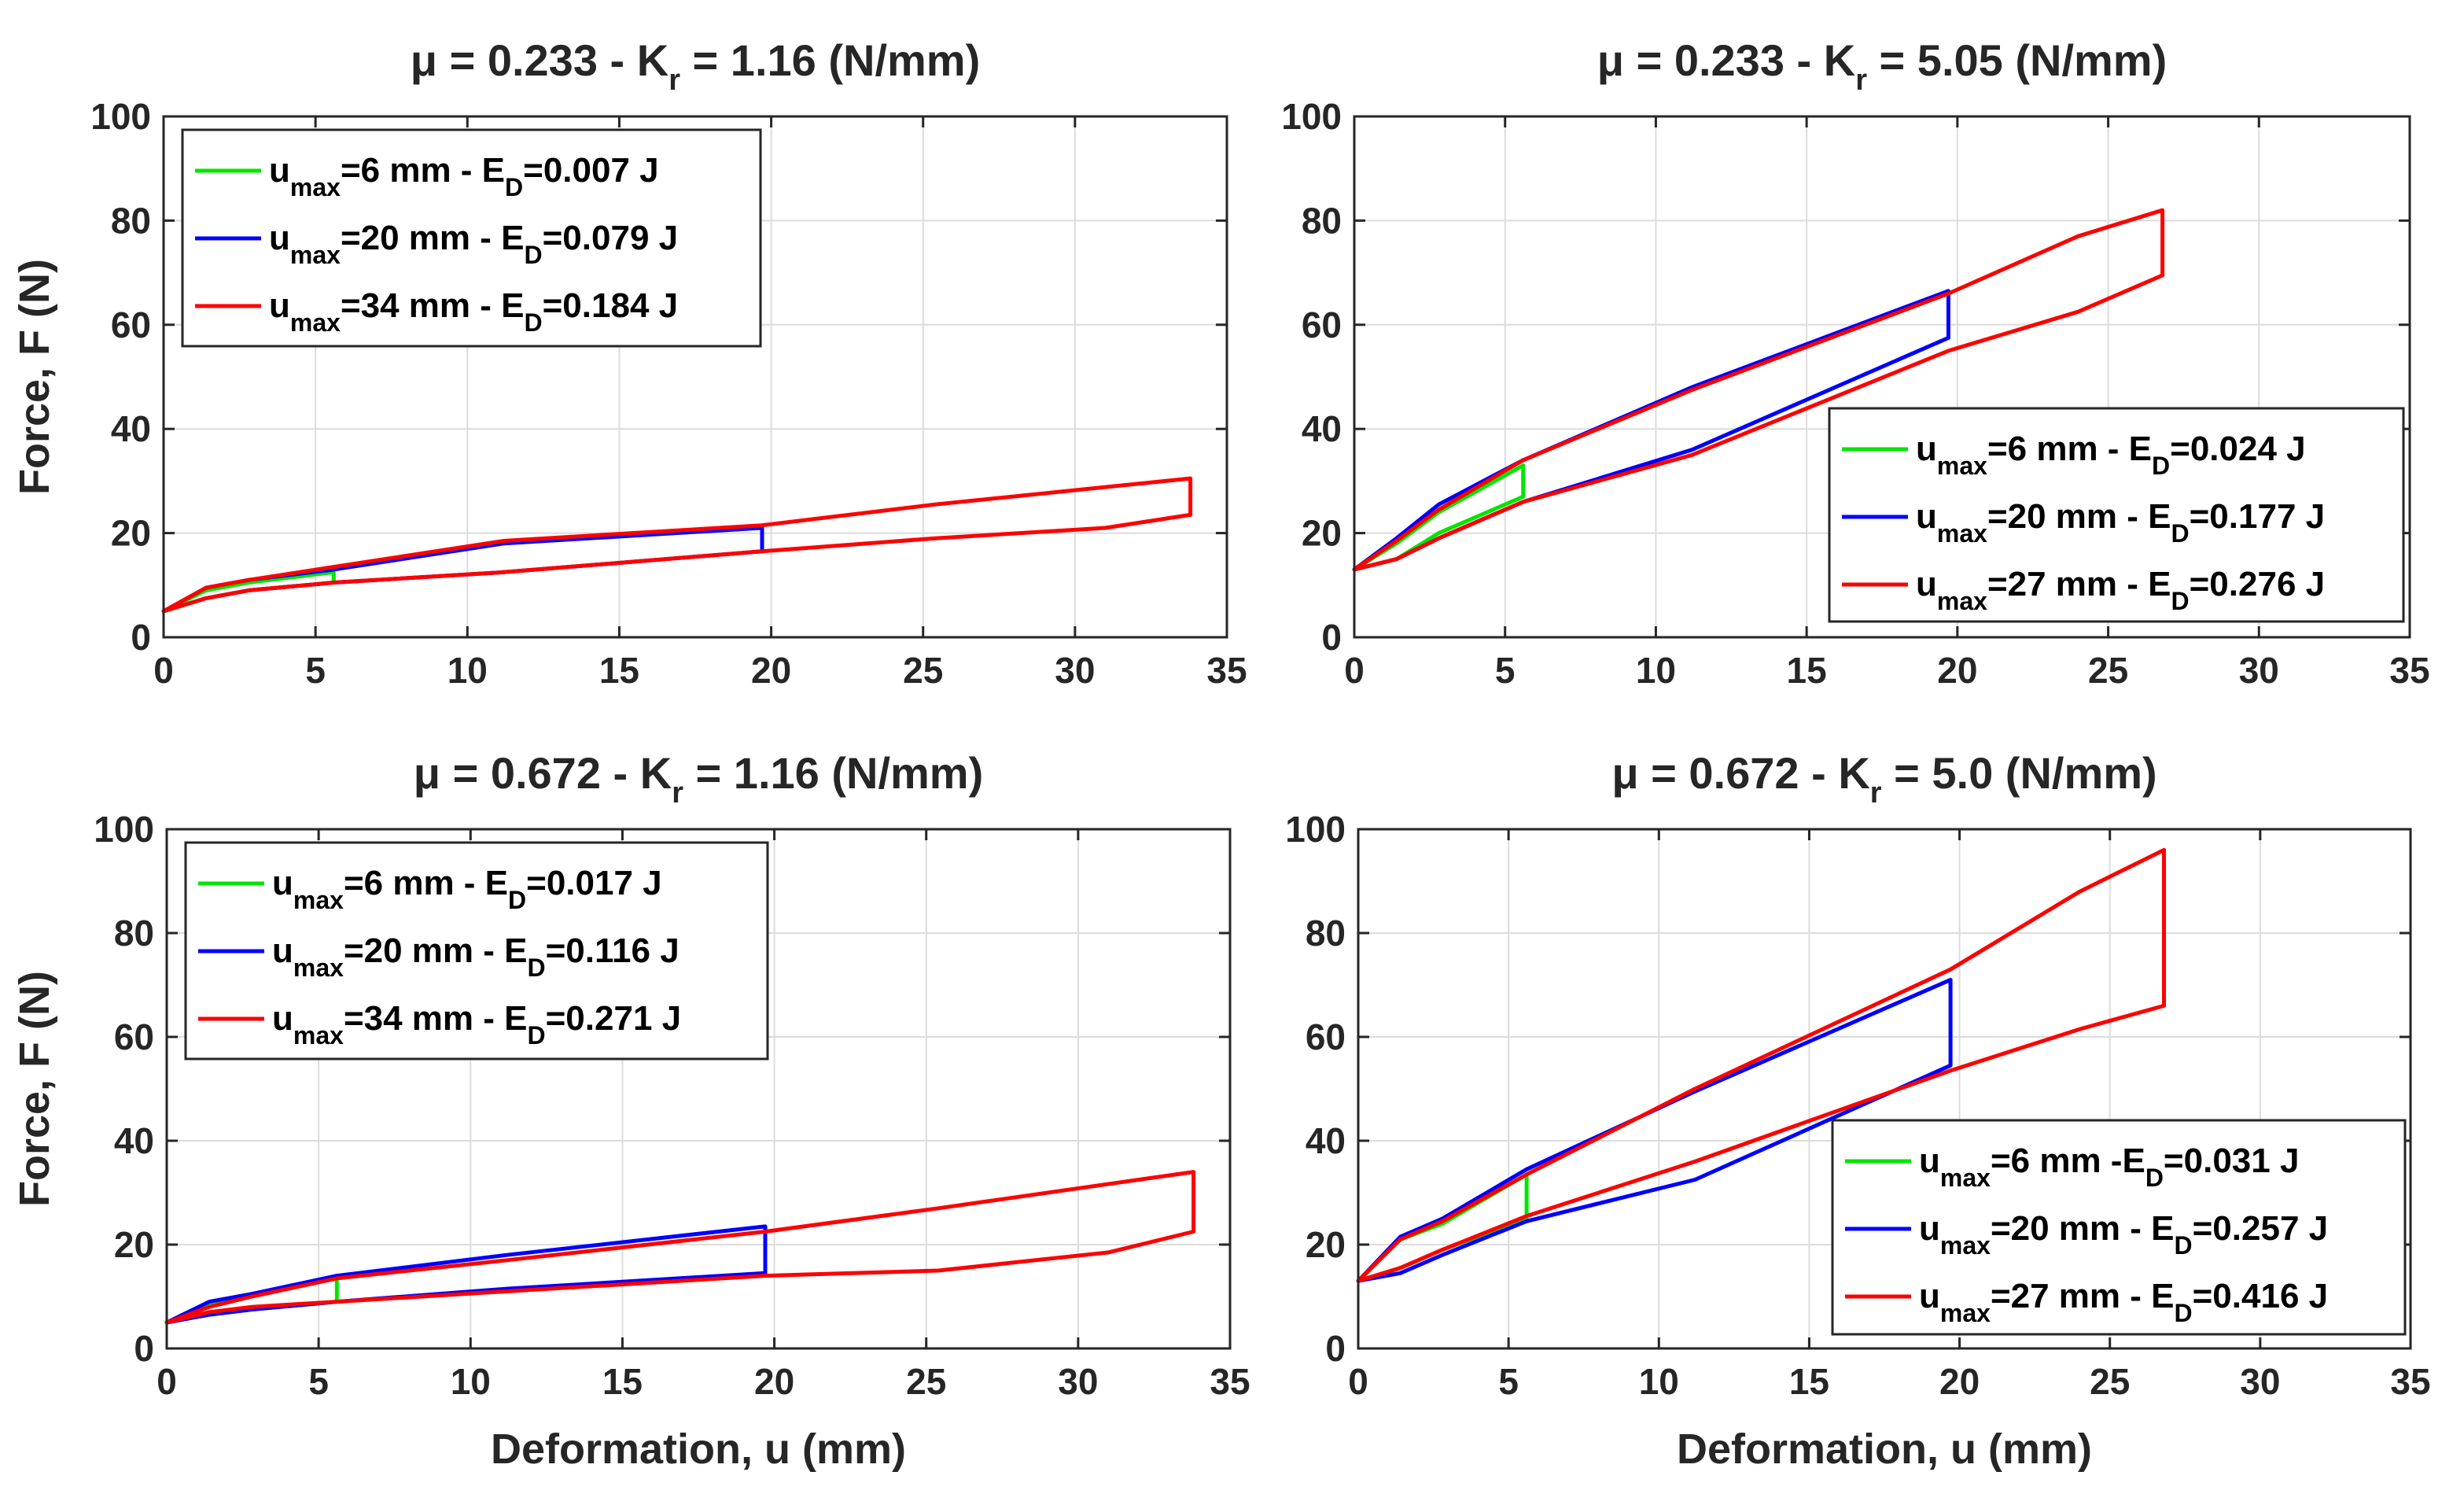 This screenshot has height=1505, width=2464. What do you see at coordinates (2123, 1234) in the screenshot?
I see `legend-label: umax=20 mm - ED=0.257 J` at bounding box center [2123, 1234].